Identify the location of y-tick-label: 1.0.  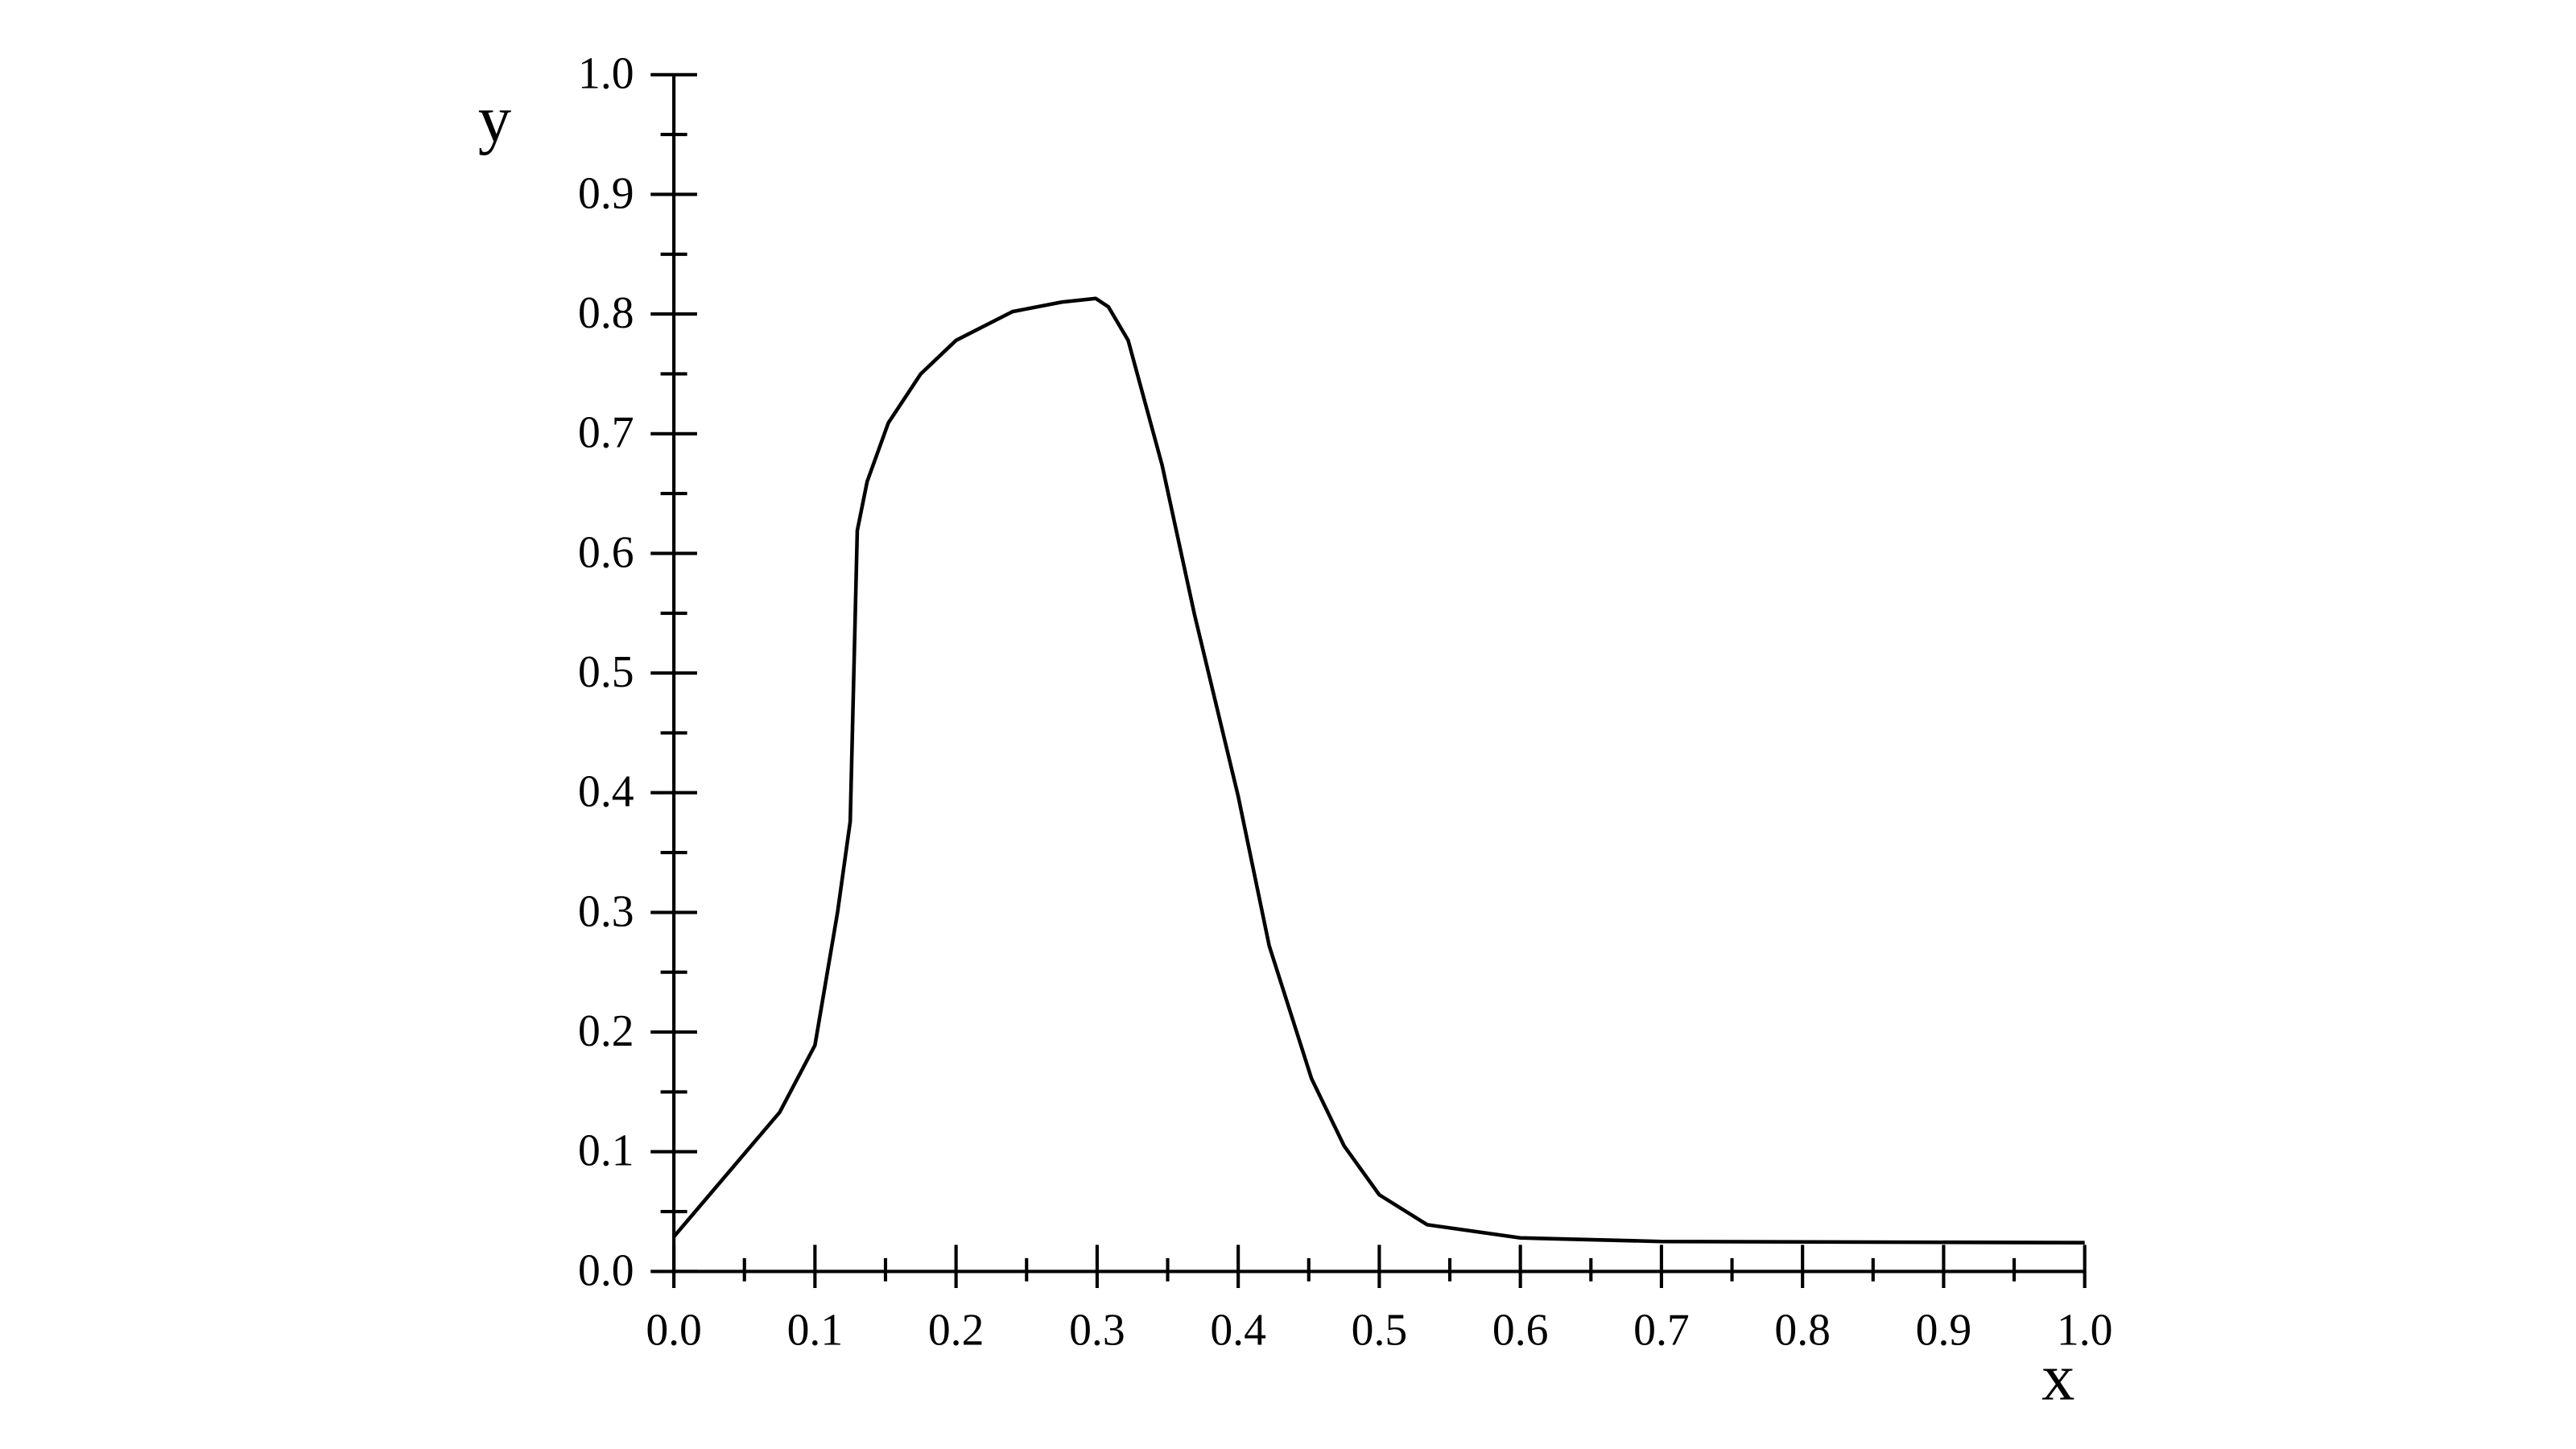
(606, 74).